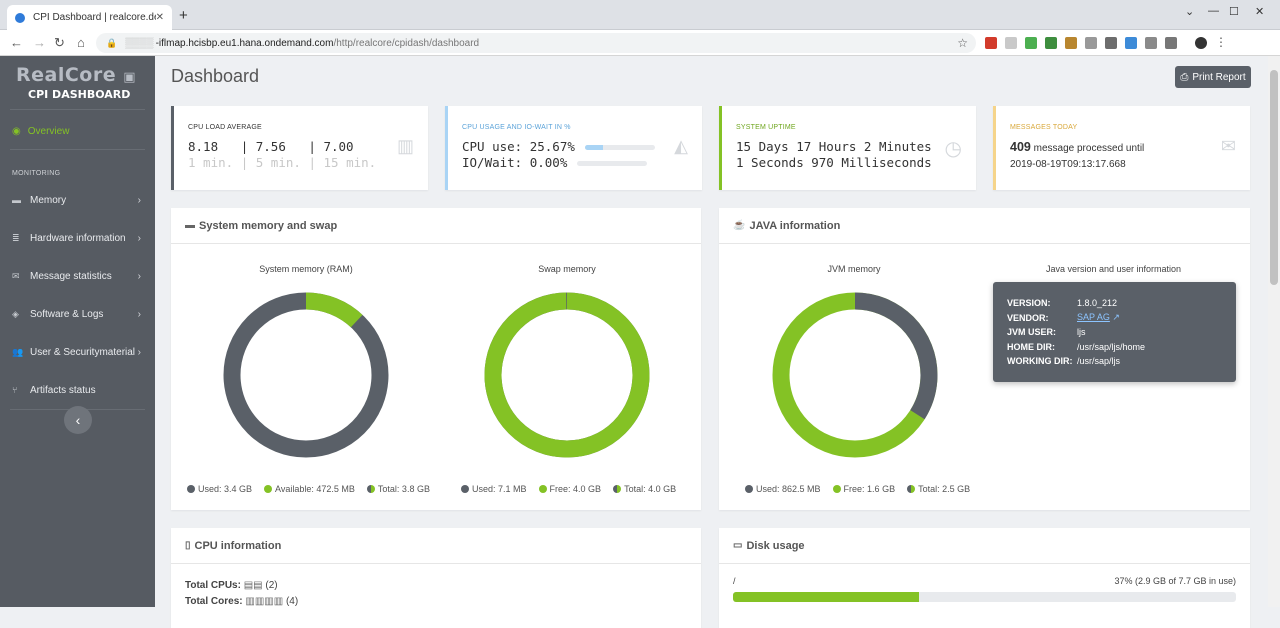 This screenshot has width=1280, height=628. What do you see at coordinates (238, 545) in the screenshot?
I see `panel-title: CPU information` at bounding box center [238, 545].